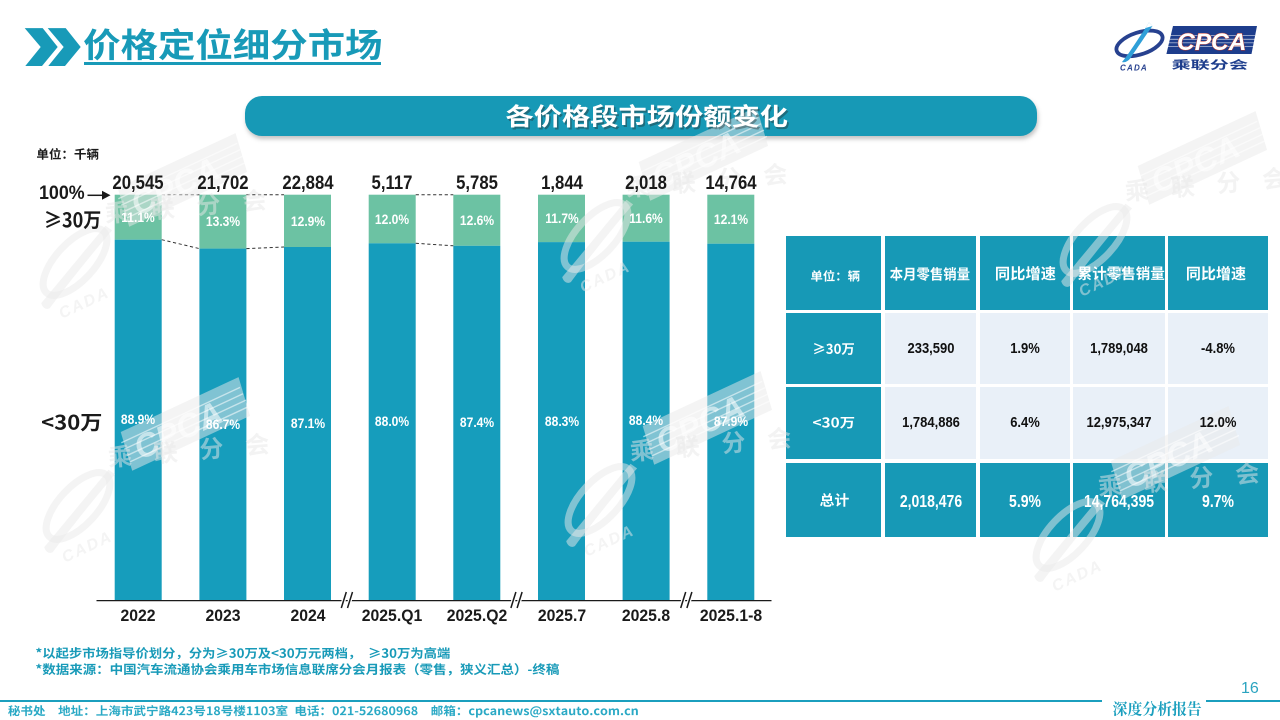 Image resolution: width=1280 pixels, height=720 pixels. Describe the element at coordinates (1211, 42) in the screenshot. I see `svg-text: CPCA` at that location.